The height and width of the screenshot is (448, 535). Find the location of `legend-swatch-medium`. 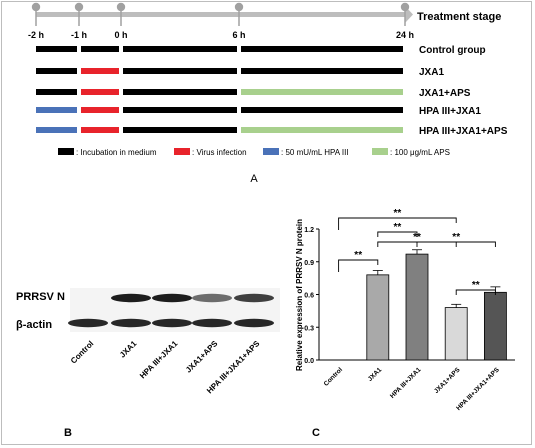

legend-swatch-medium is located at coordinates (66, 151).